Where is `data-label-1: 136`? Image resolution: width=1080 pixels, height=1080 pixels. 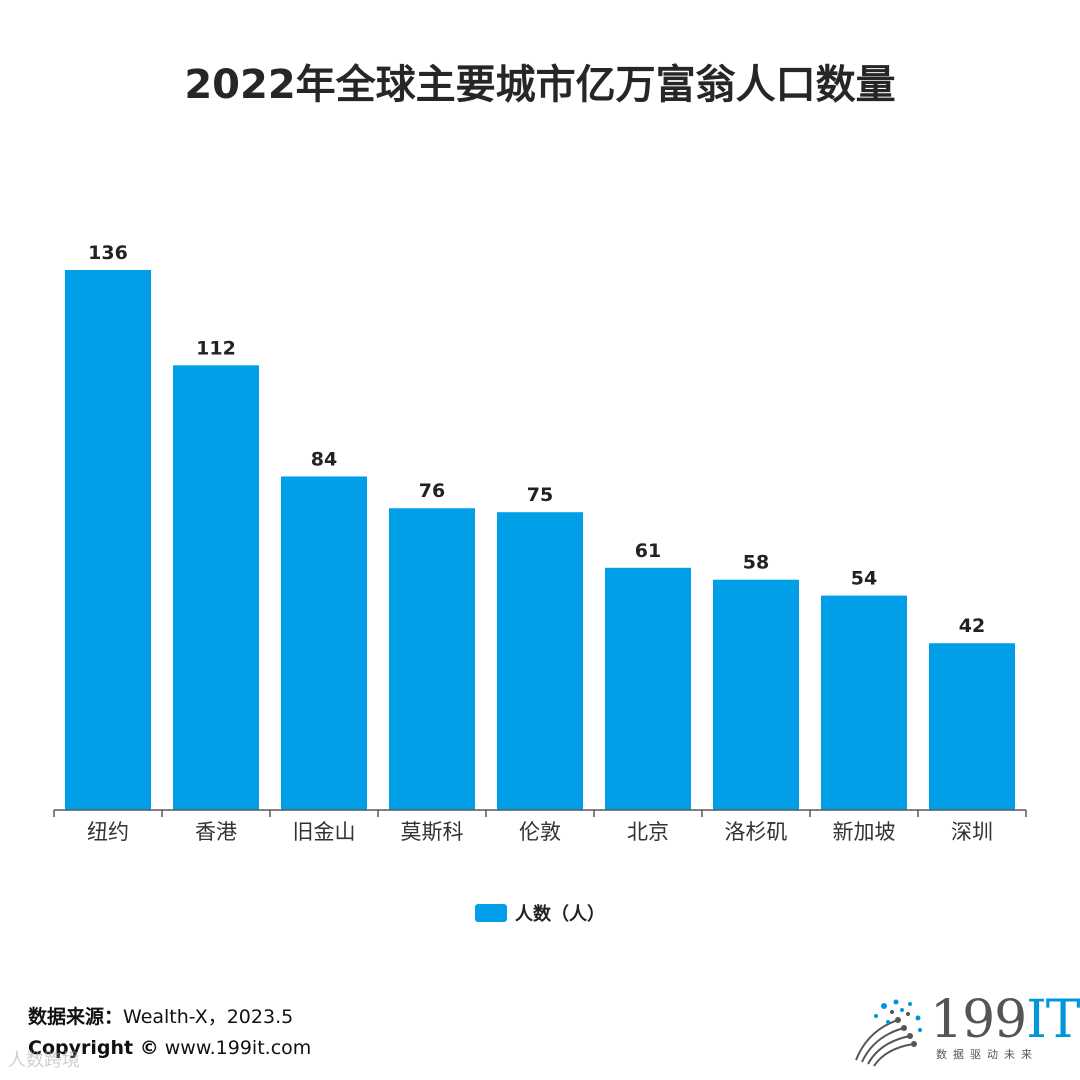 data-label-1: 136 is located at coordinates (108, 253).